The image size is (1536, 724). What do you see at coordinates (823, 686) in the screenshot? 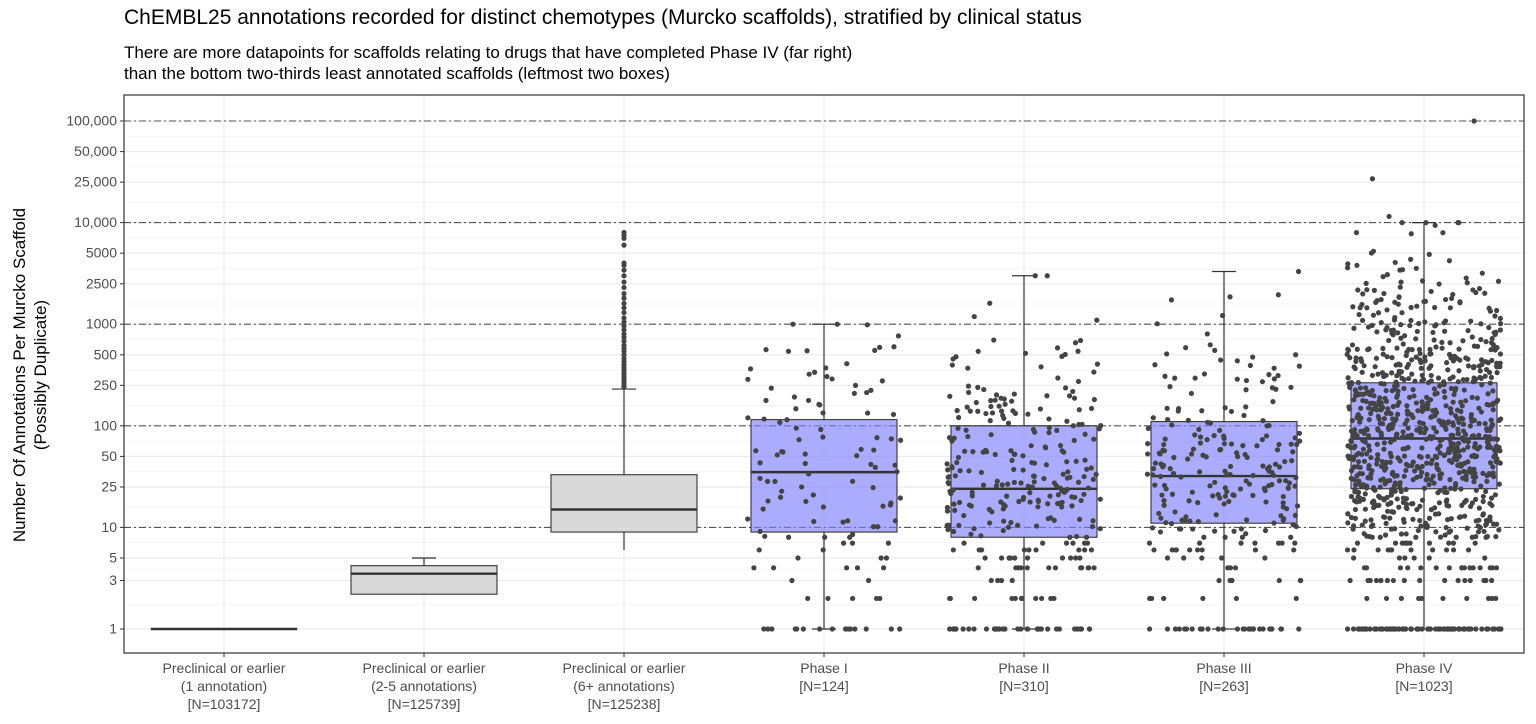
I see `x-tick-label: [N=124]` at bounding box center [823, 686].